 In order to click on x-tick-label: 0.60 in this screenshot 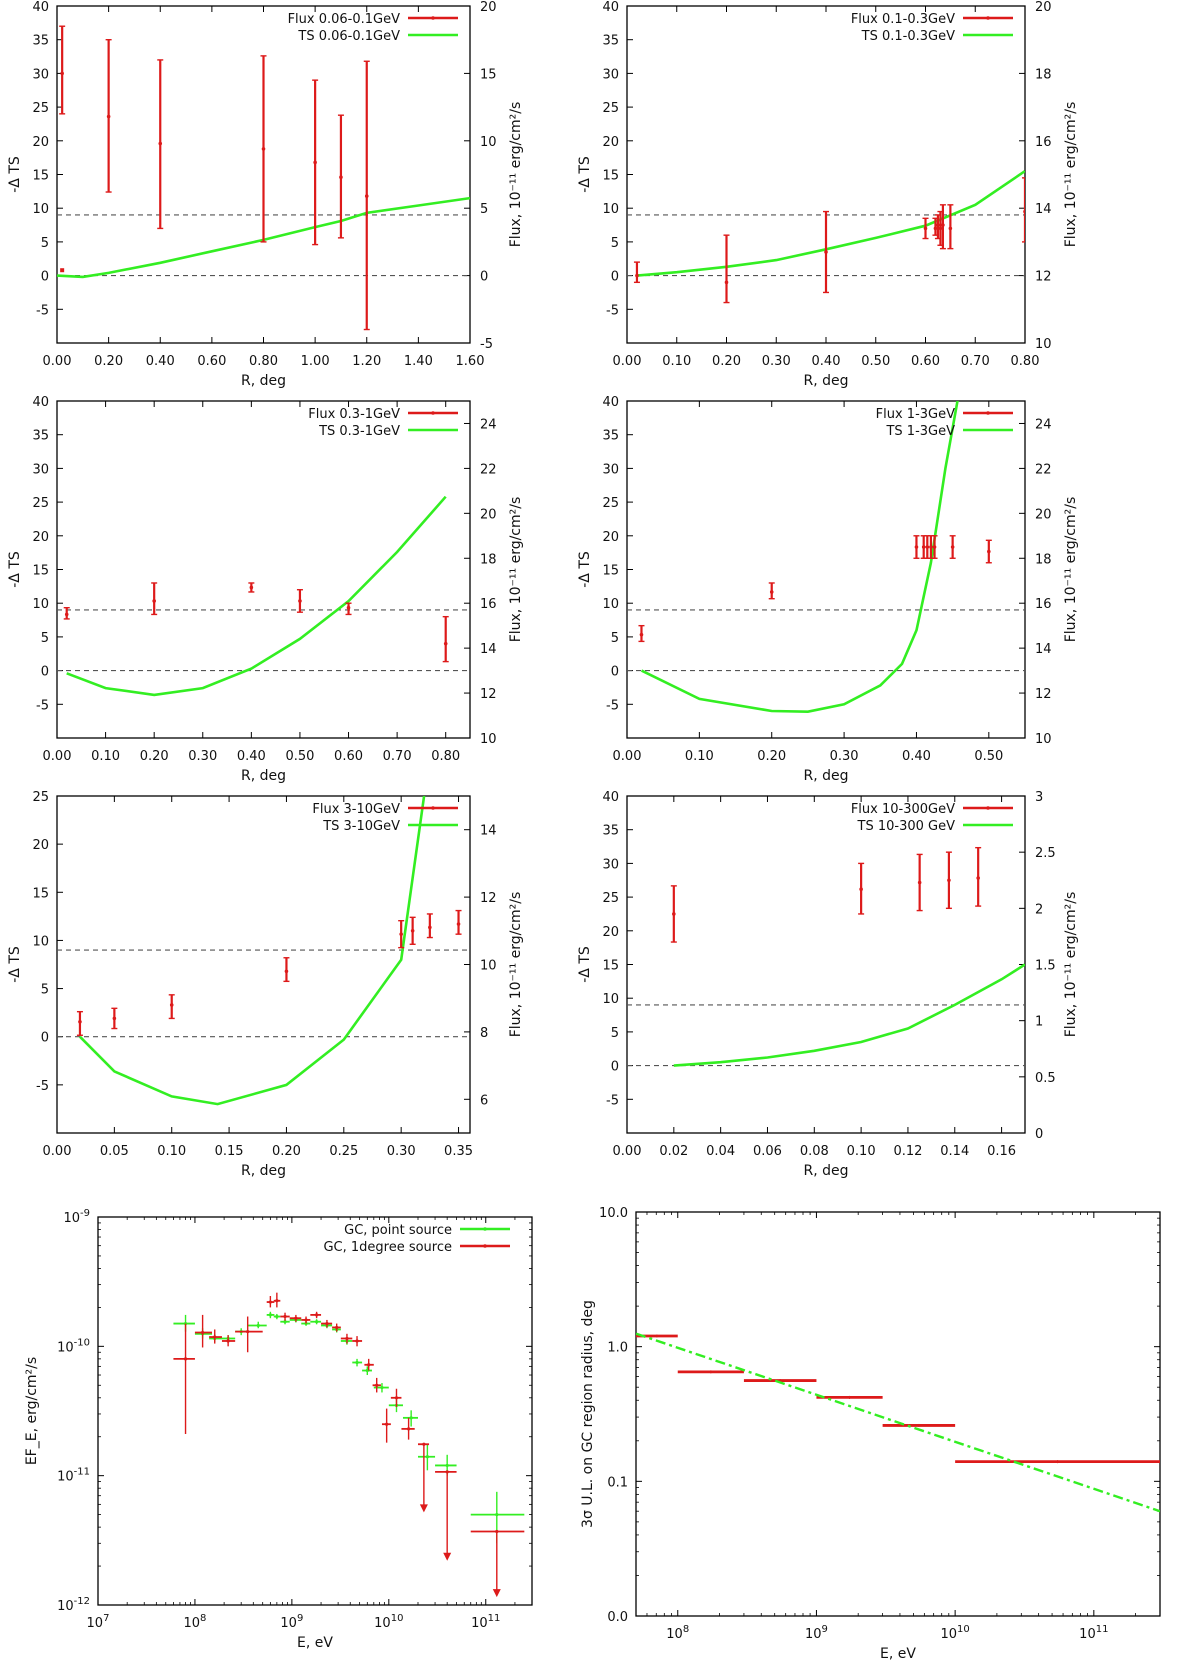, I will do `click(211, 361)`.